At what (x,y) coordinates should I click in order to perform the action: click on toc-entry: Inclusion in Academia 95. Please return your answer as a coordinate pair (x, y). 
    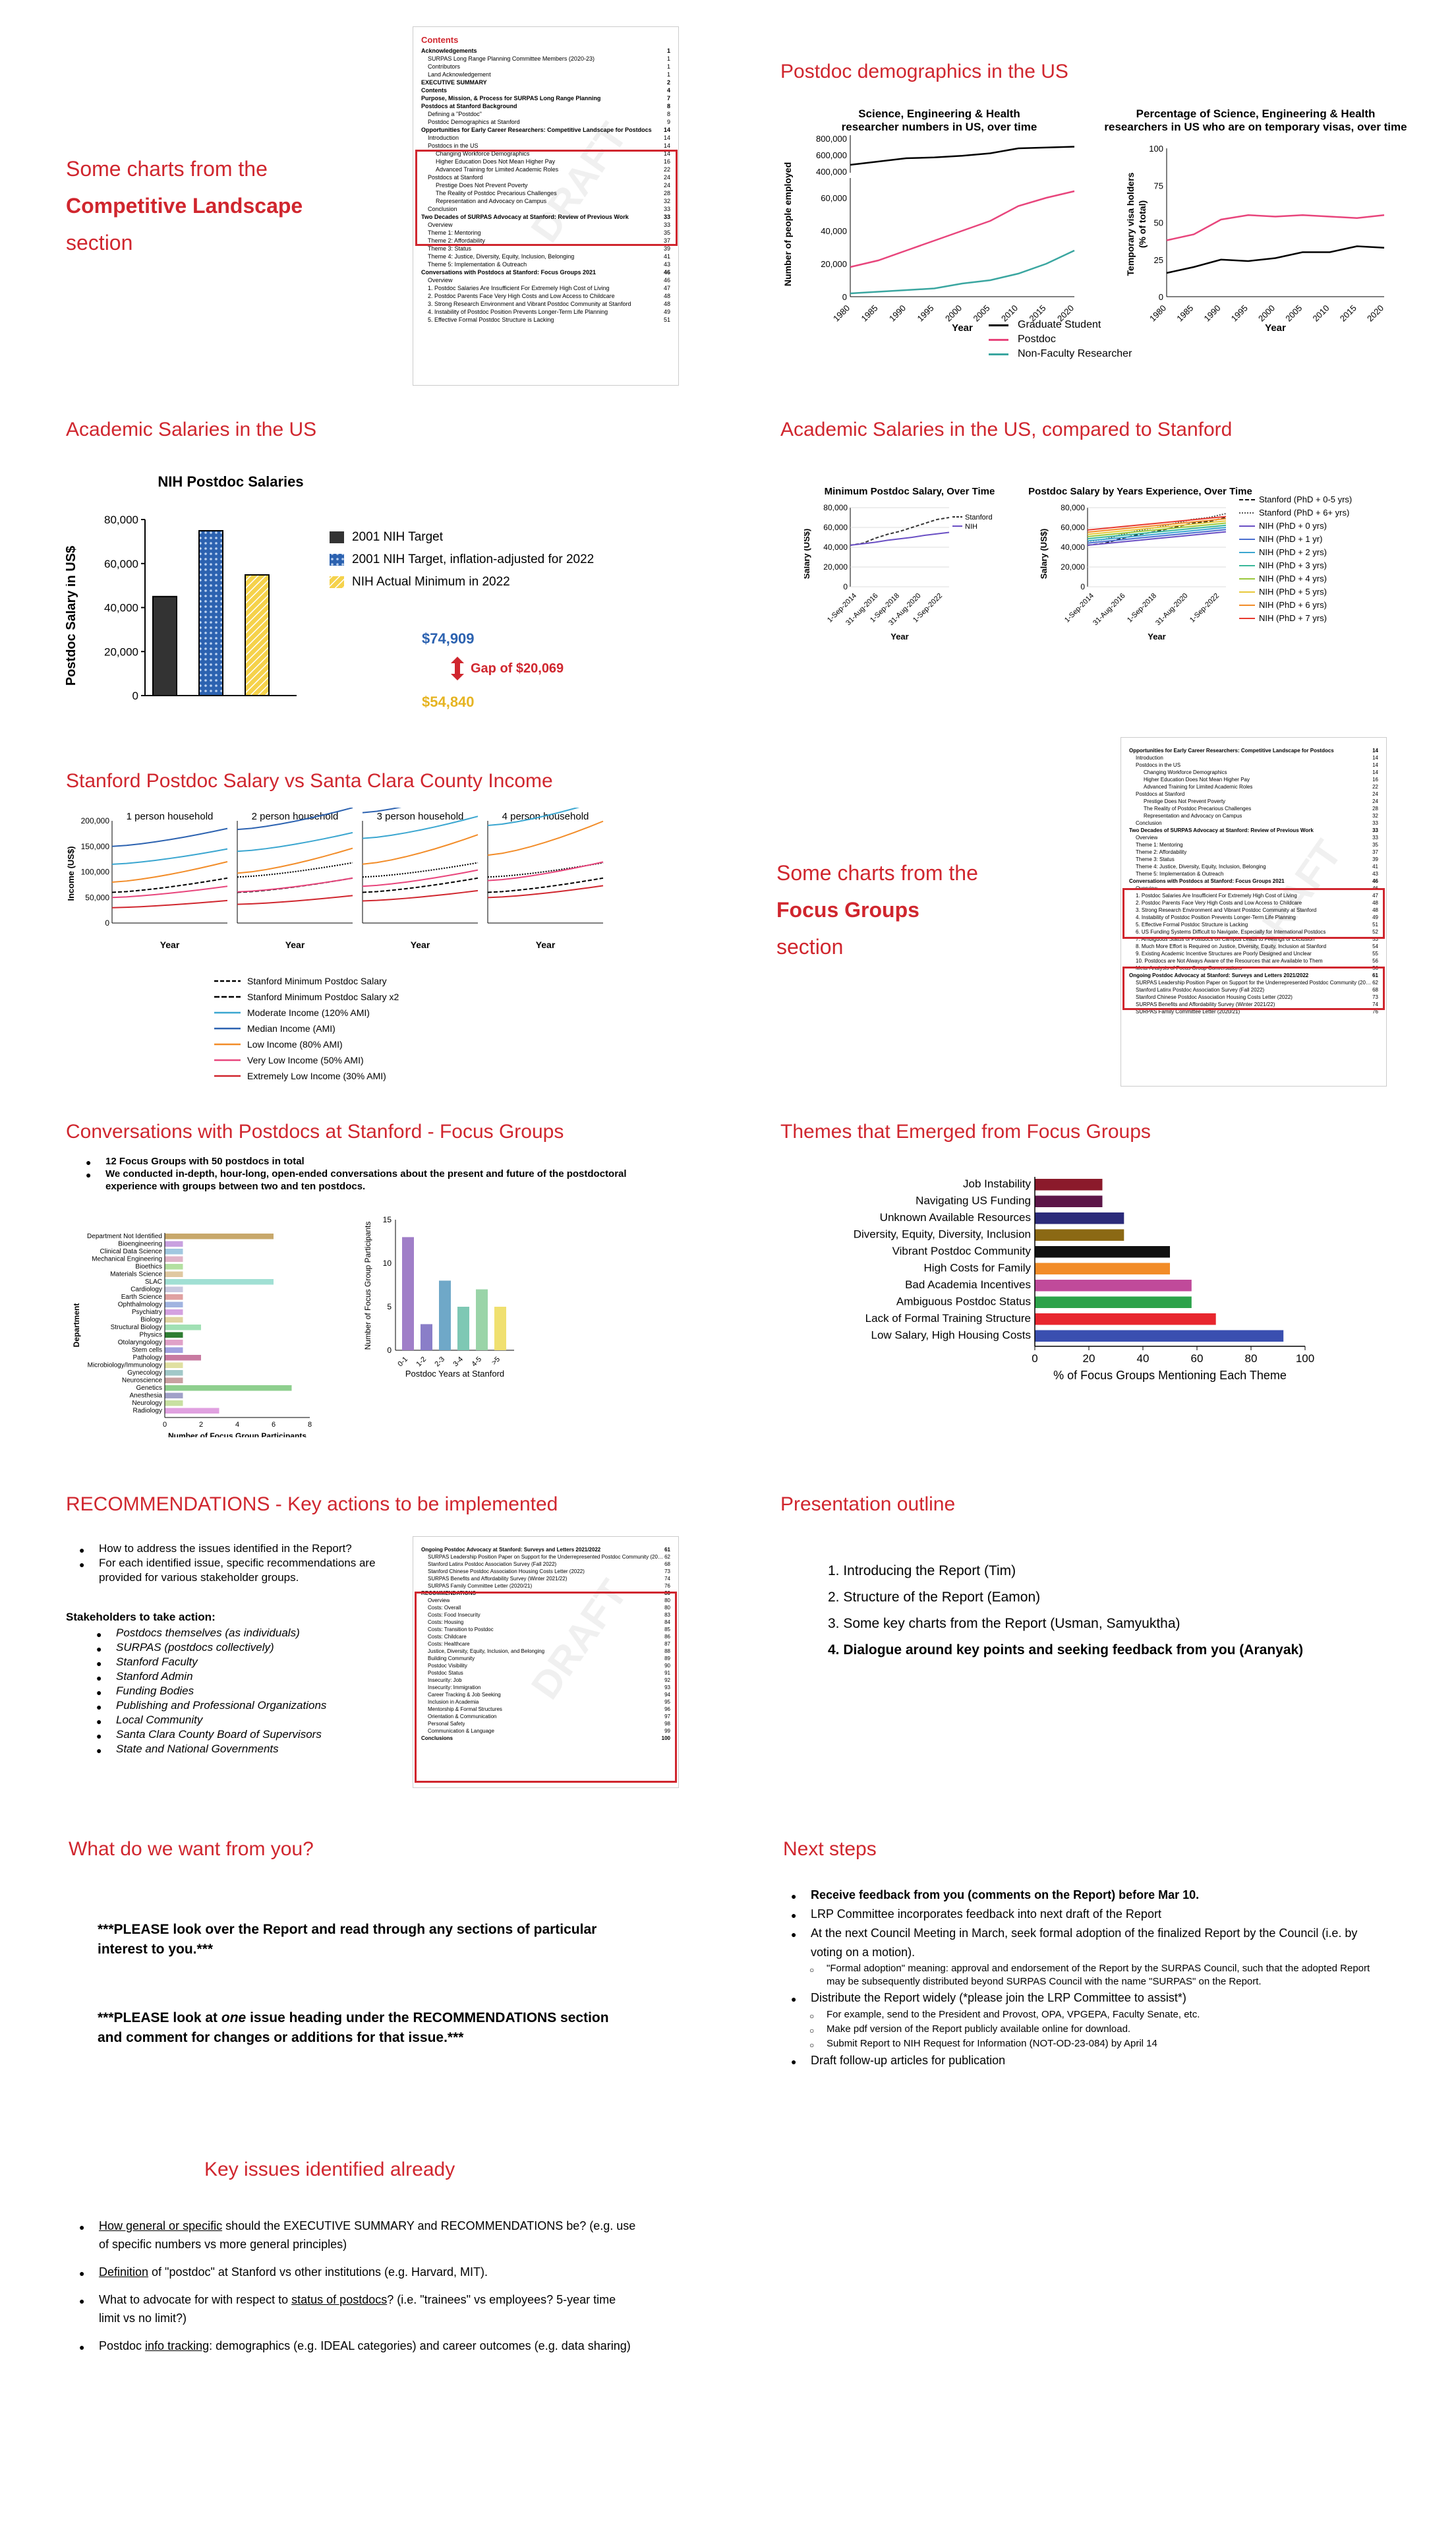
    Looking at the image, I should click on (545, 1702).